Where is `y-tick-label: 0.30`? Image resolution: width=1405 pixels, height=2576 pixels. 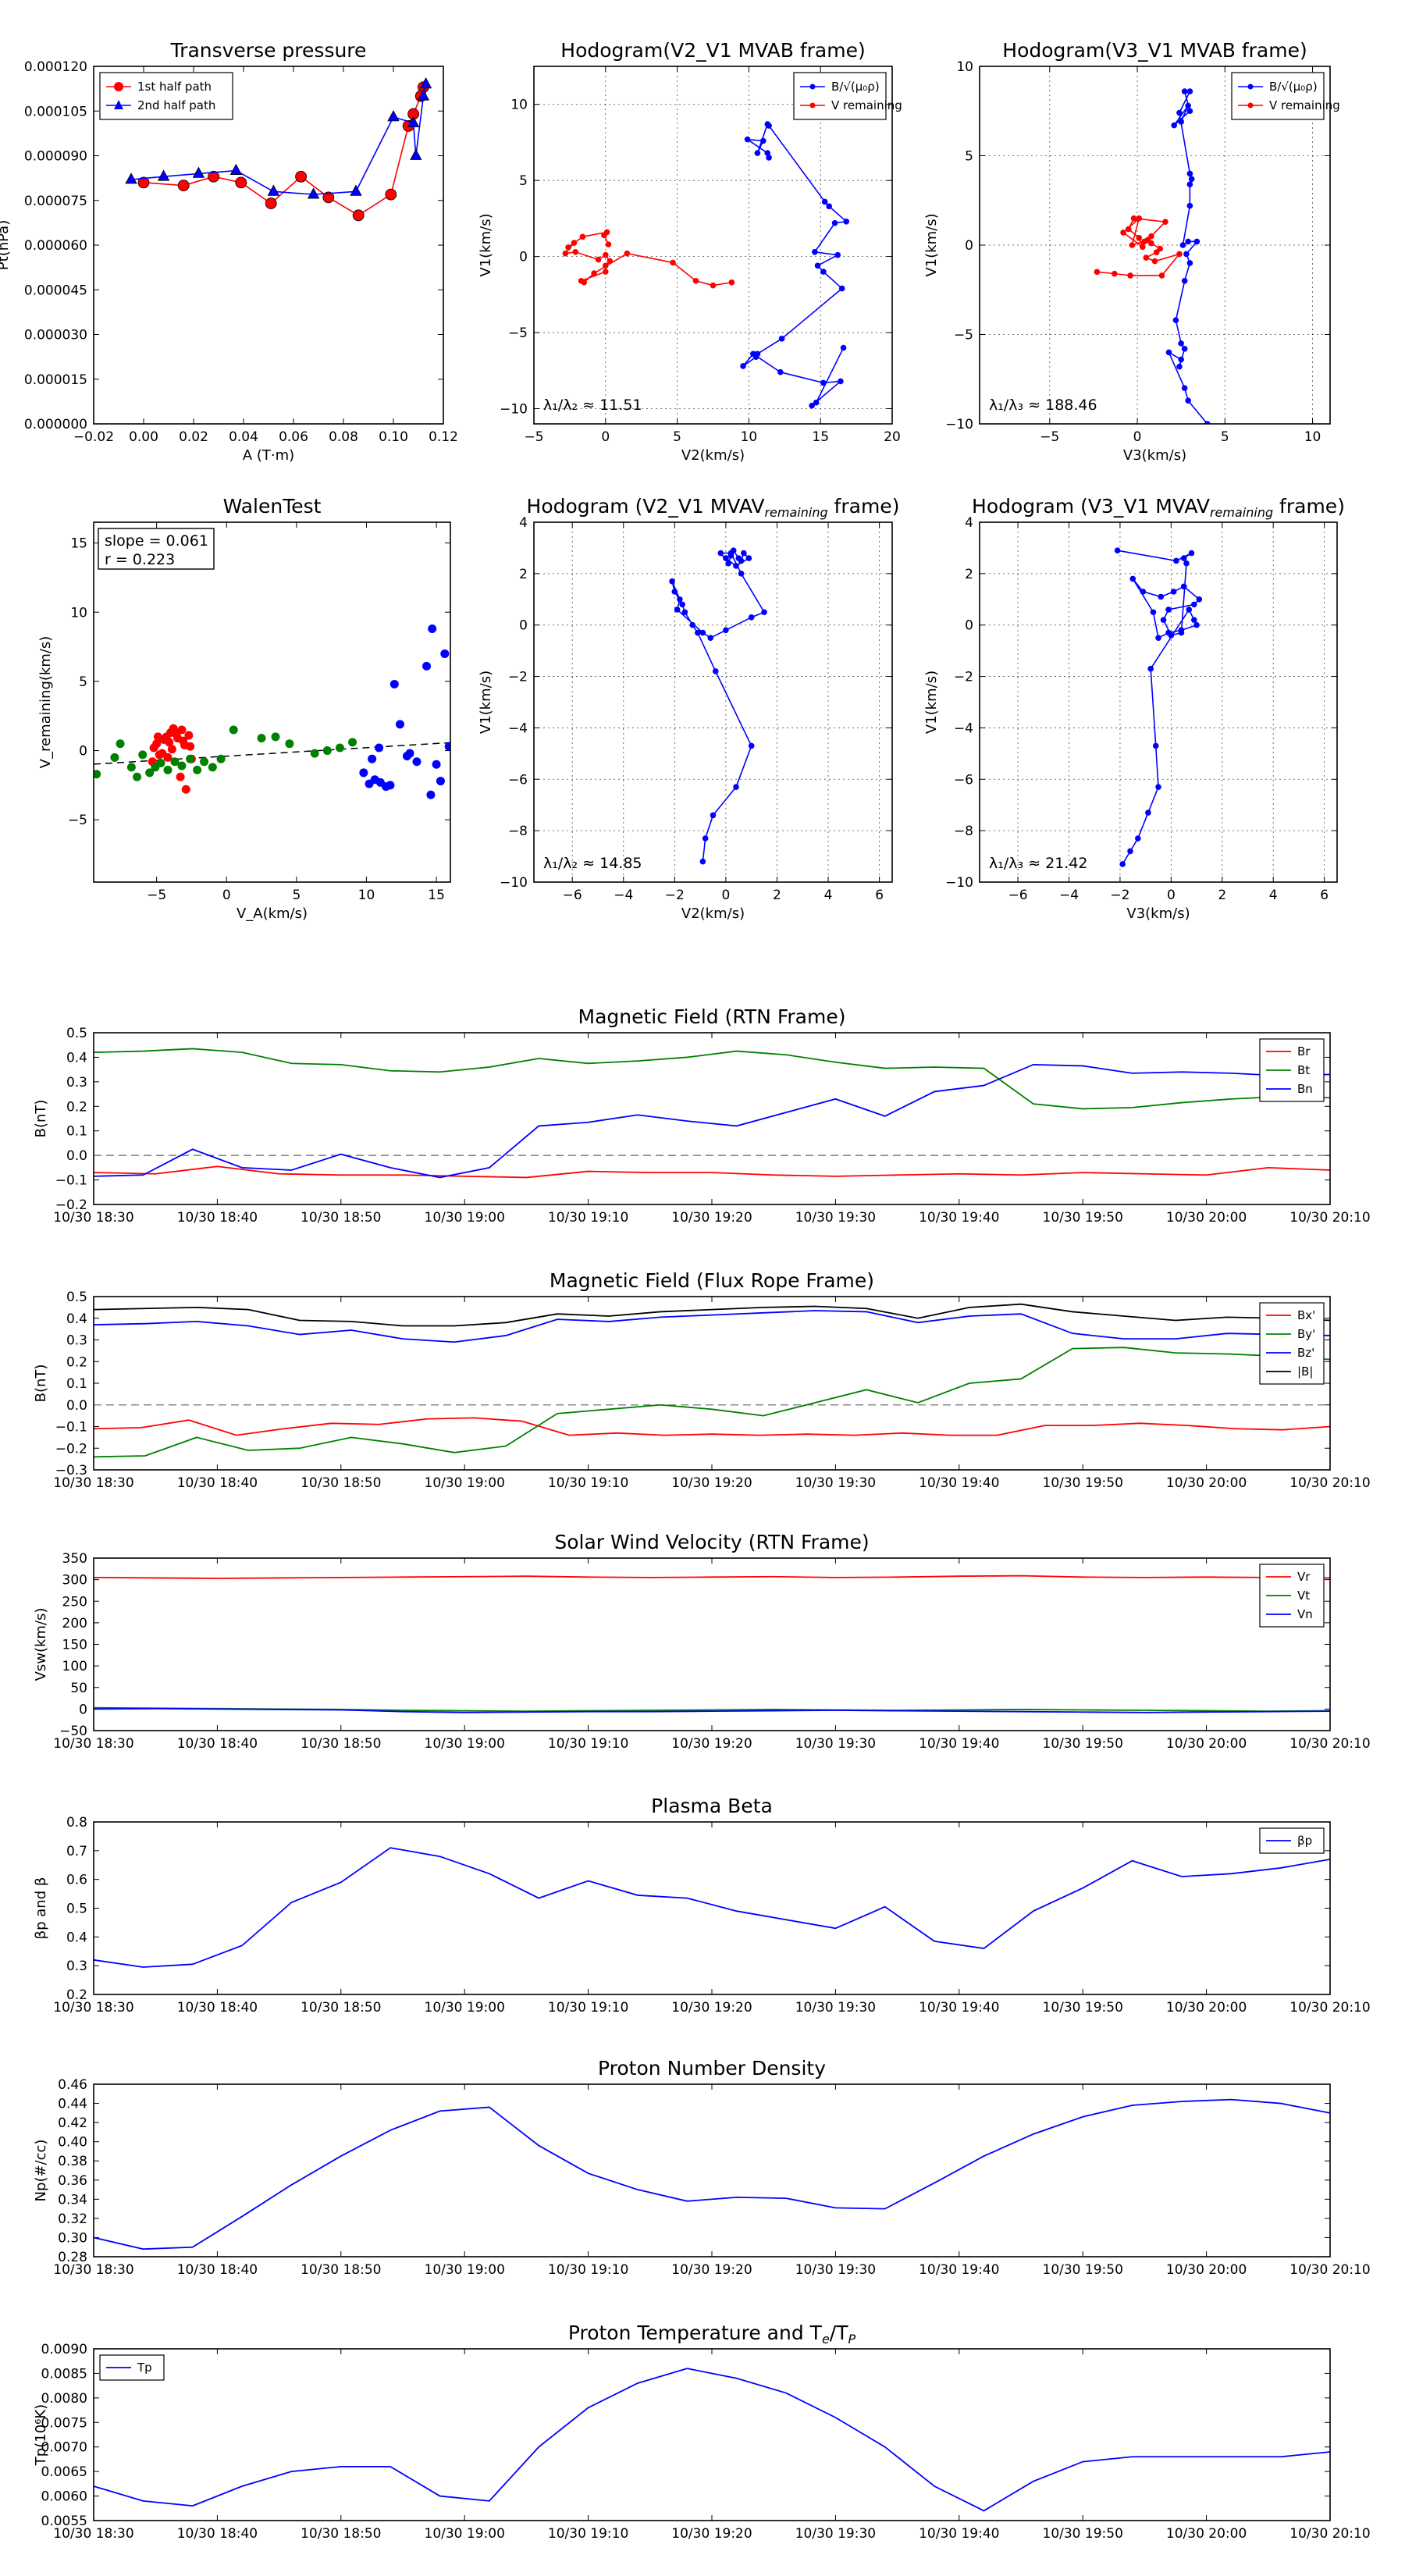 y-tick-label: 0.30 is located at coordinates (72, 2238).